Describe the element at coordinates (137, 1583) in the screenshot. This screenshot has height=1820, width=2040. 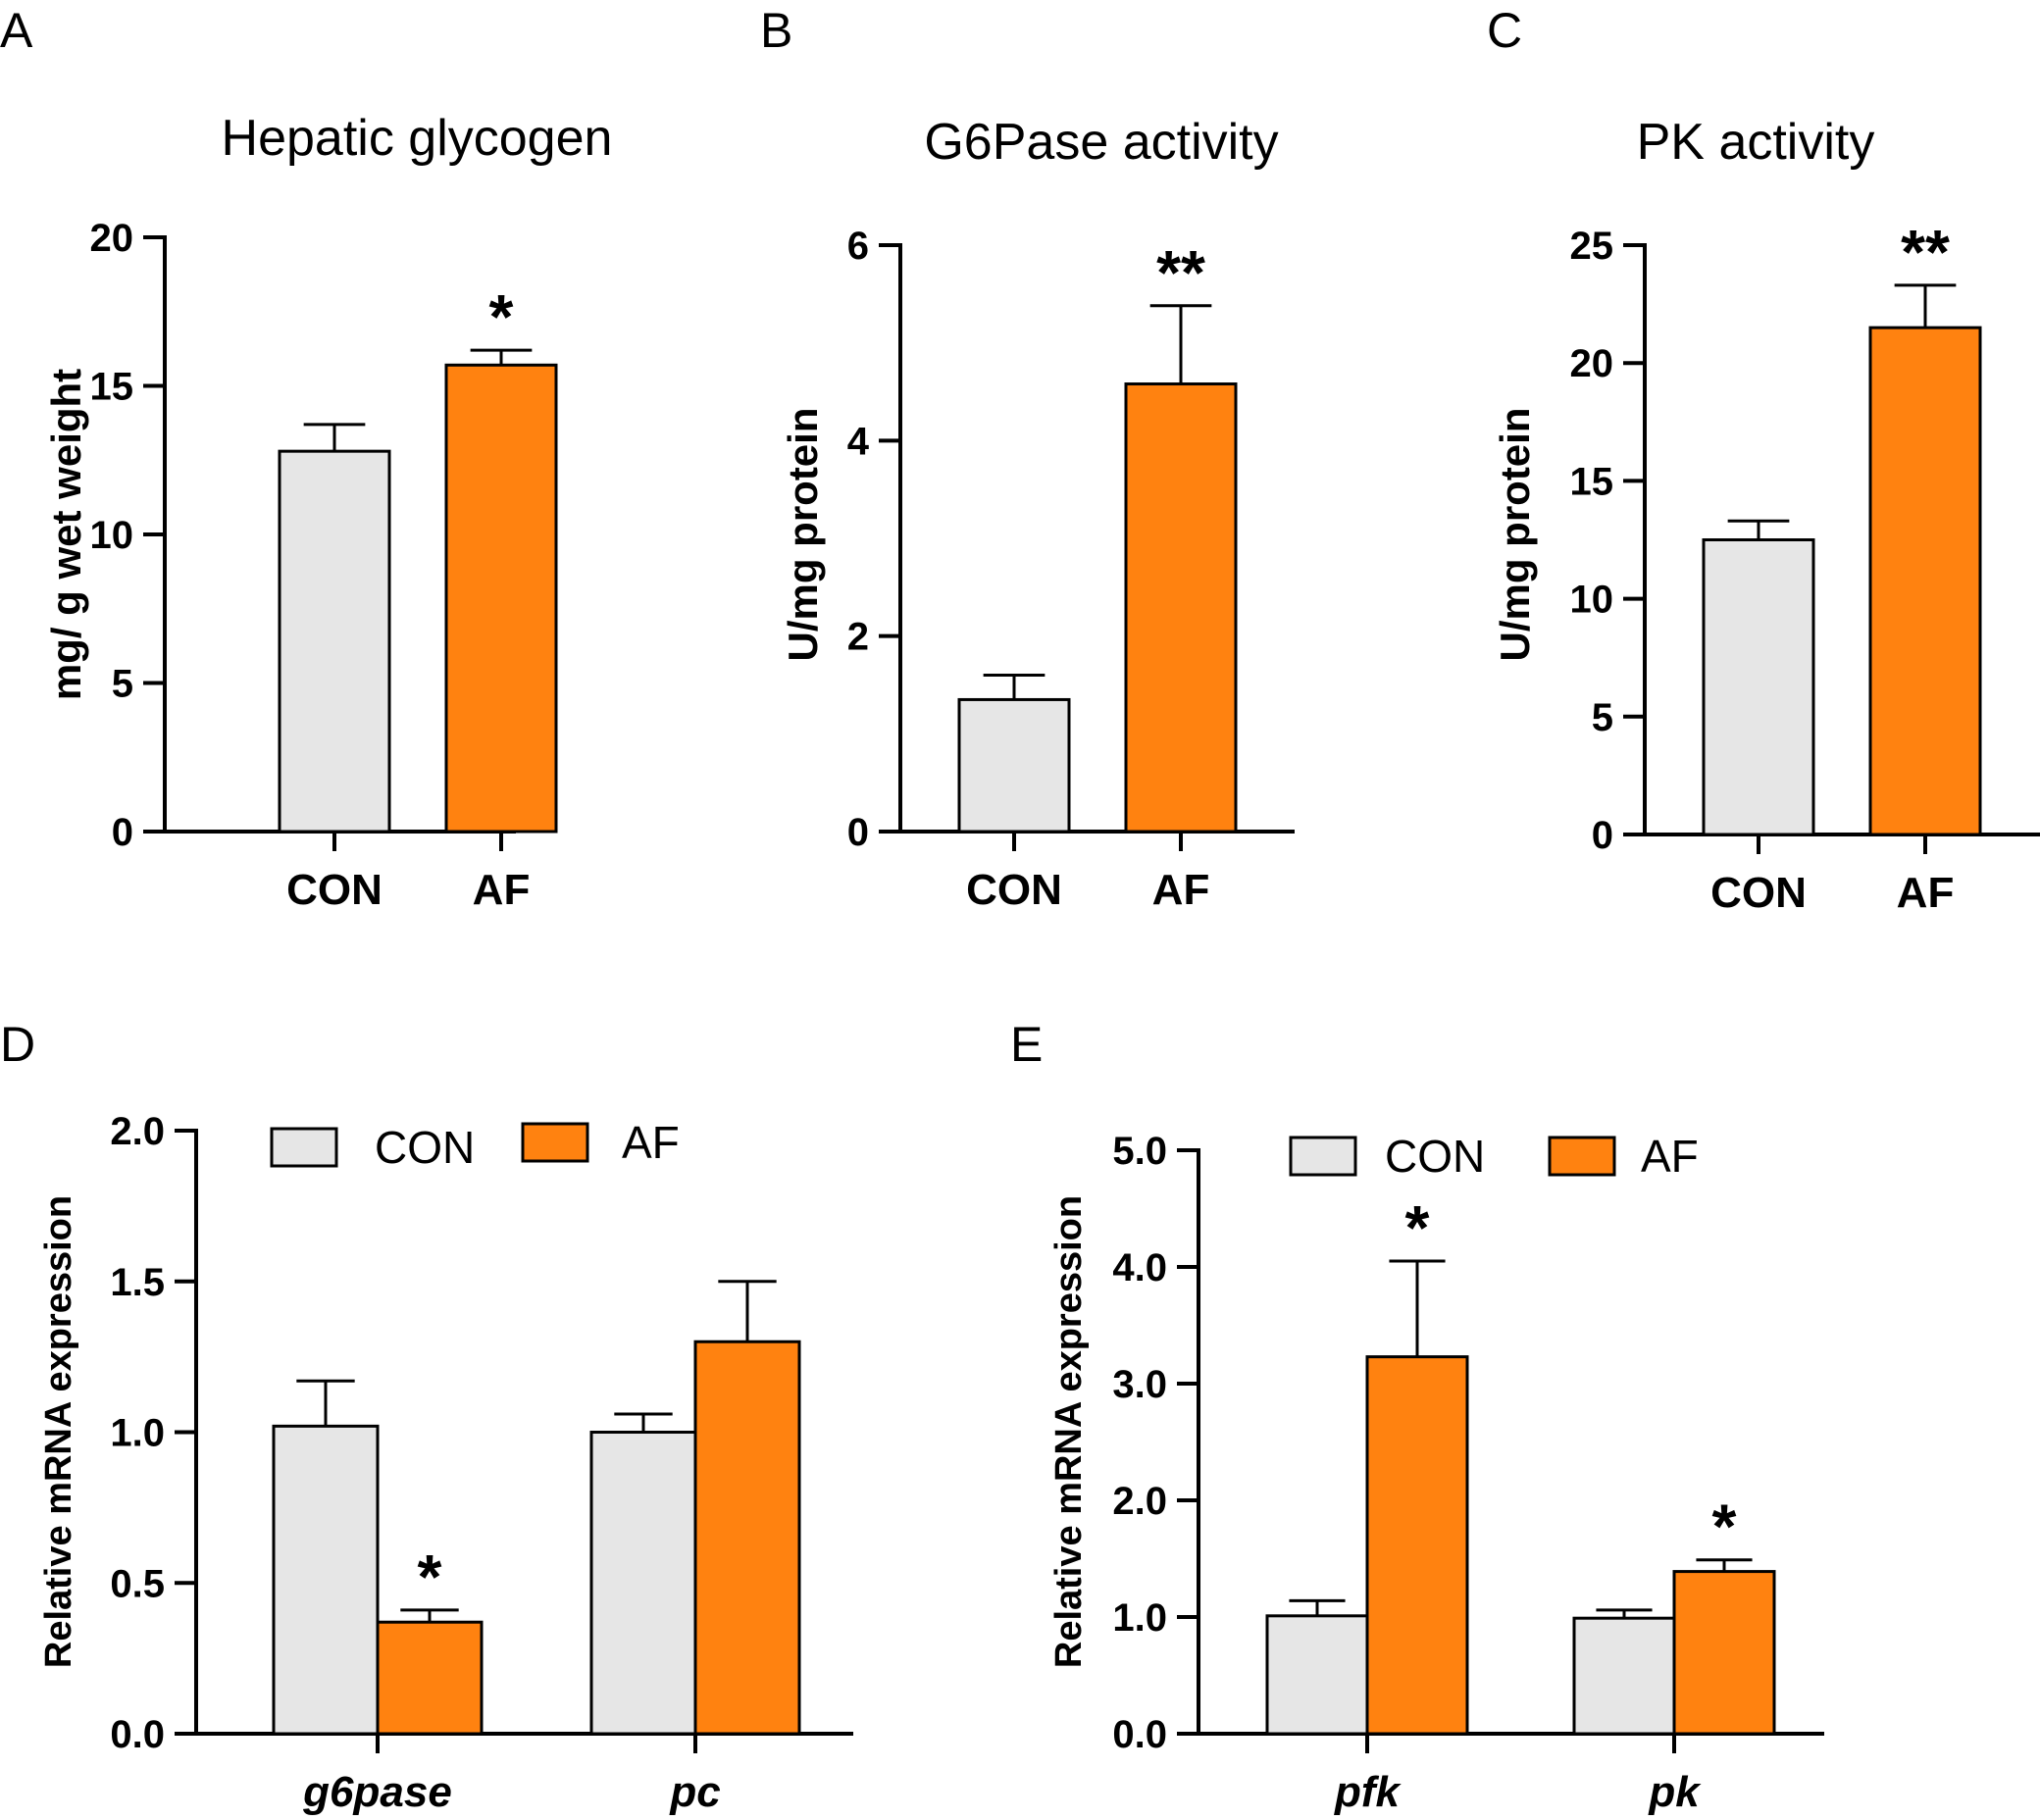
I see `y-tick-label: 0.5` at that location.